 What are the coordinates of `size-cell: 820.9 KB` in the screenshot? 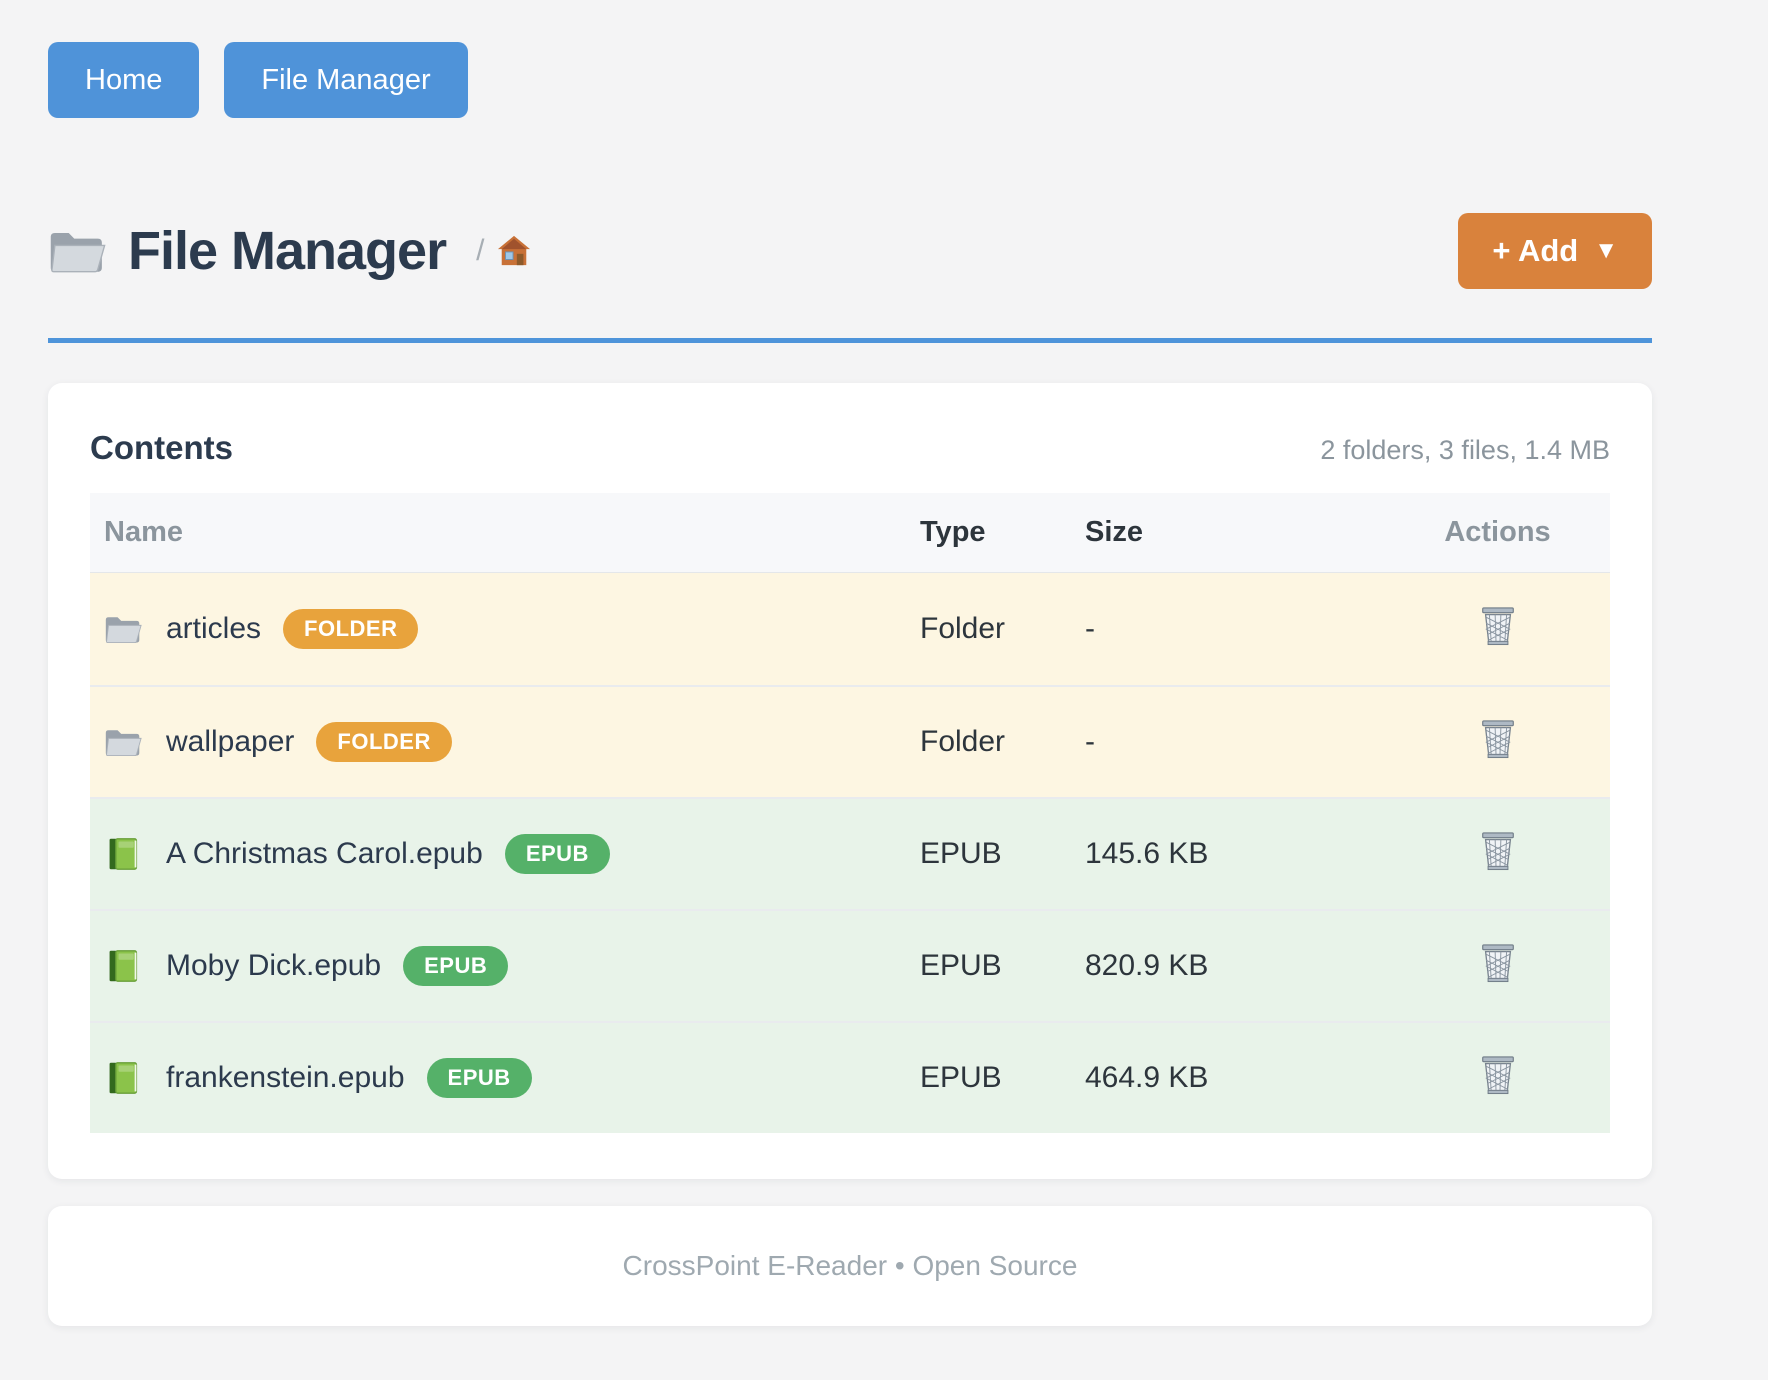 It's located at (1147, 965).